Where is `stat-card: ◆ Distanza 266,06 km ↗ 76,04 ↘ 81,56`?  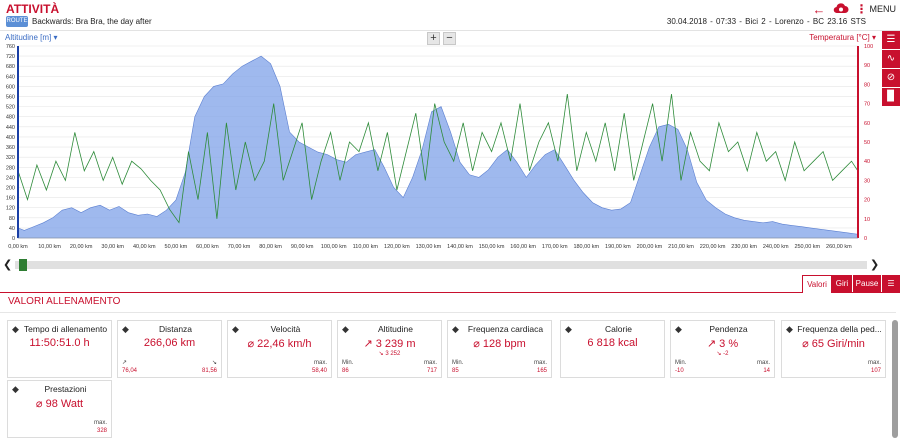 stat-card: ◆ Distanza 266,06 km ↗ 76,04 ↘ 81,56 is located at coordinates (169, 349).